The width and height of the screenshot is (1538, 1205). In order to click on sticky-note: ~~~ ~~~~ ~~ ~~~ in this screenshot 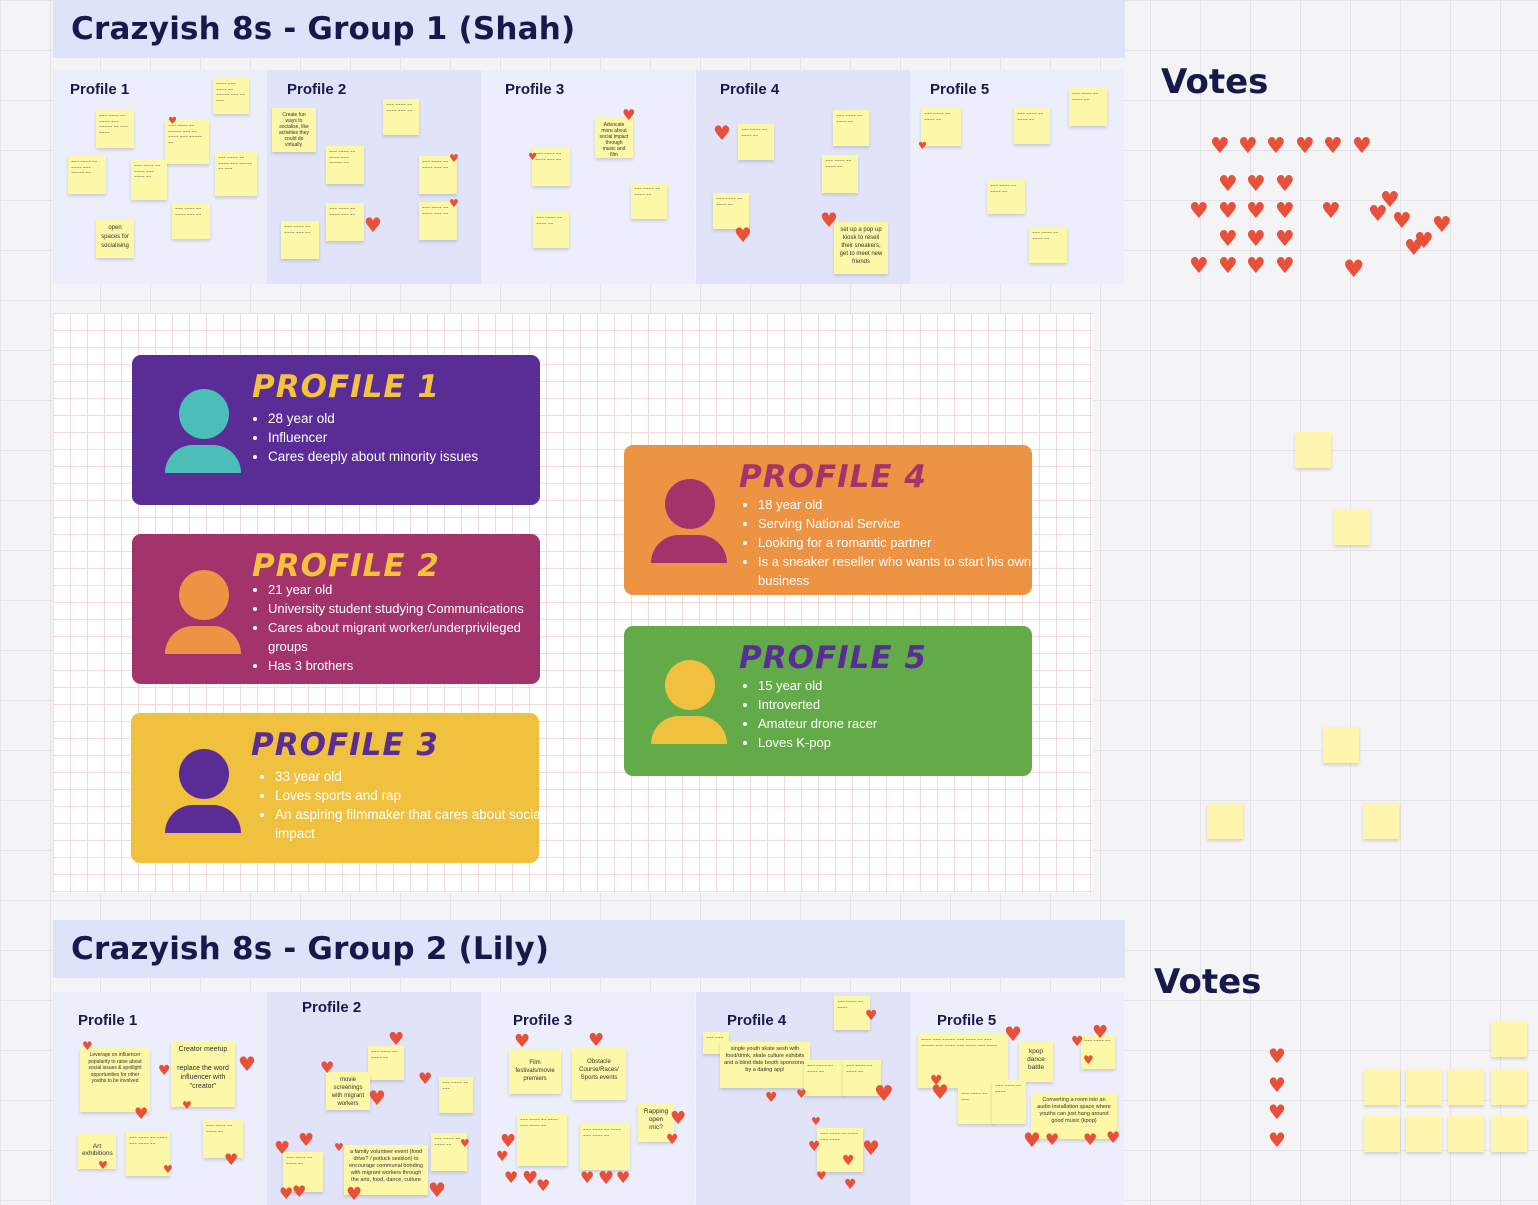, I will do `click(456, 1095)`.